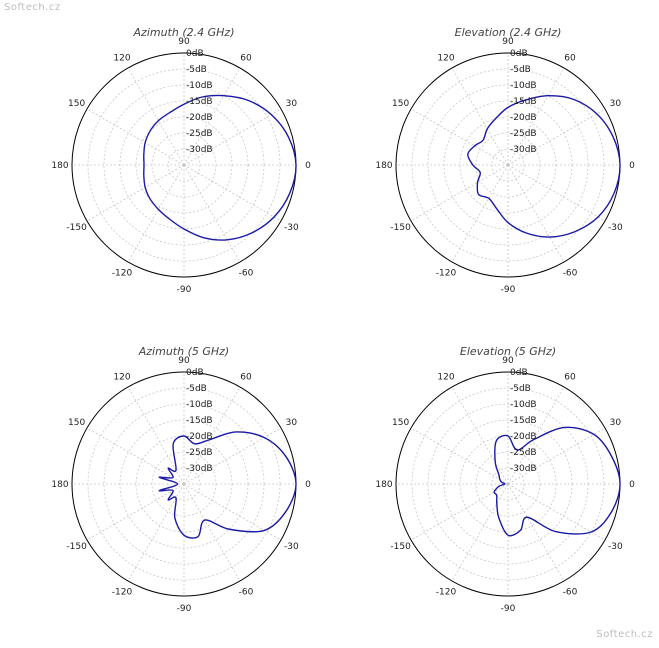  What do you see at coordinates (184, 361) in the screenshot?
I see `angle-tick-label: 90` at bounding box center [184, 361].